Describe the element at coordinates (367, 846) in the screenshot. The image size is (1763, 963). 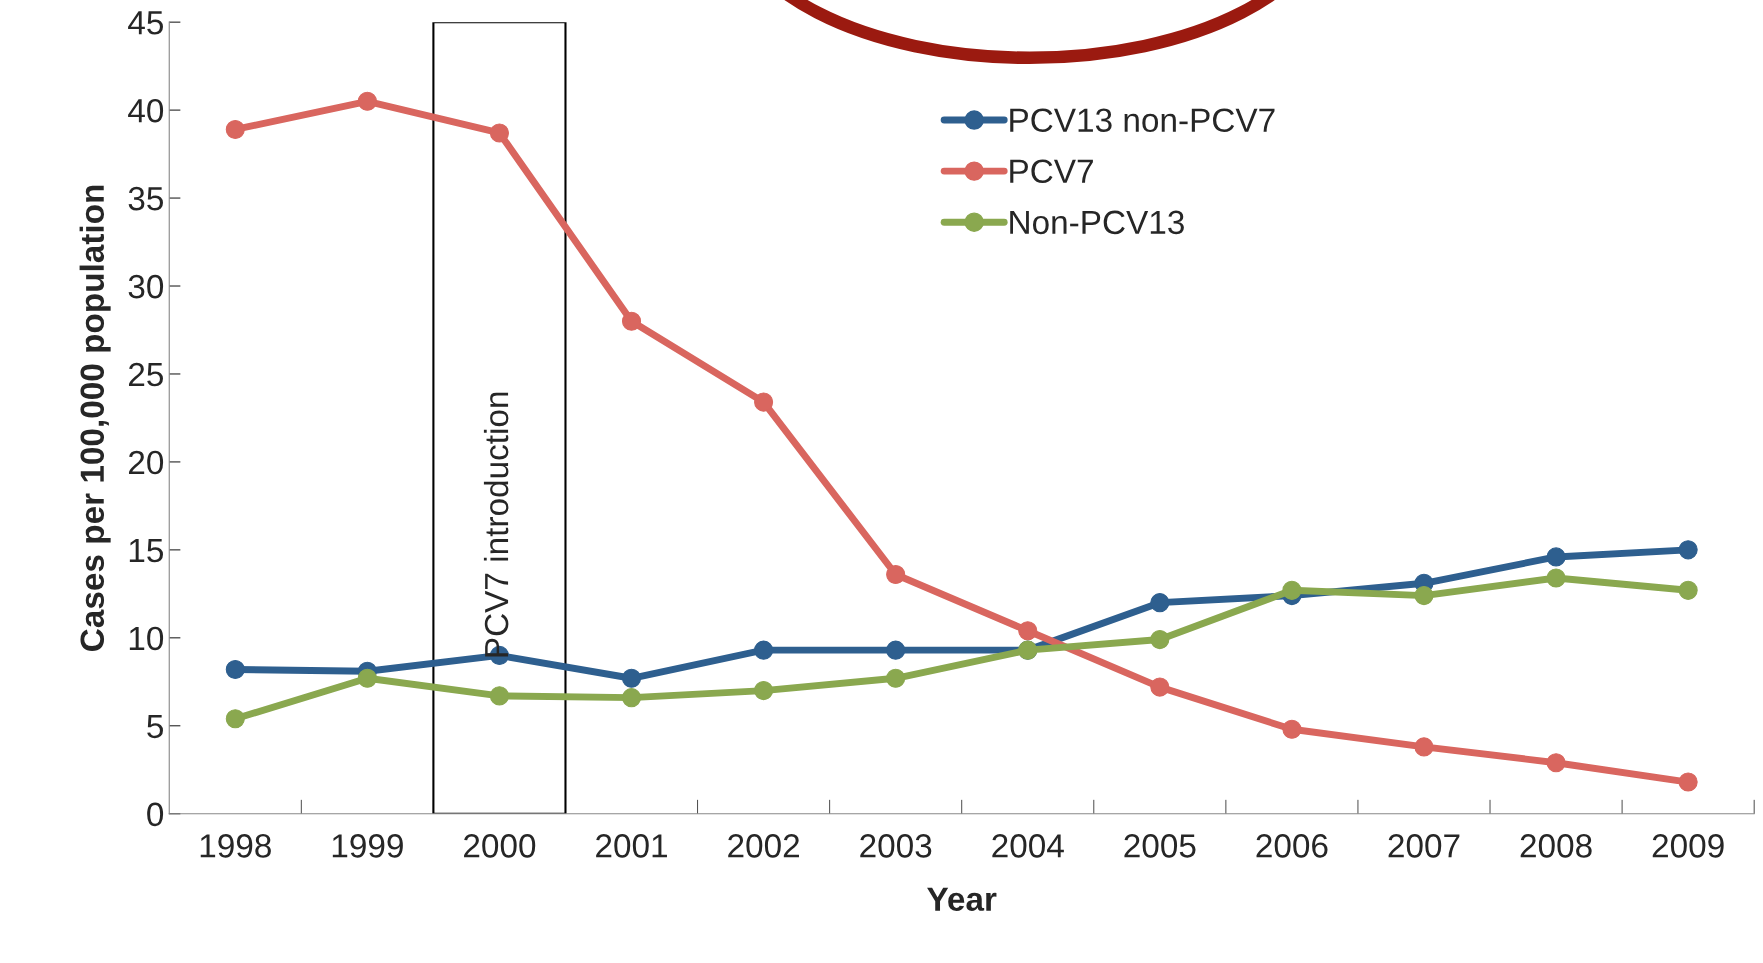
I see `x-tick-label: 1999` at that location.